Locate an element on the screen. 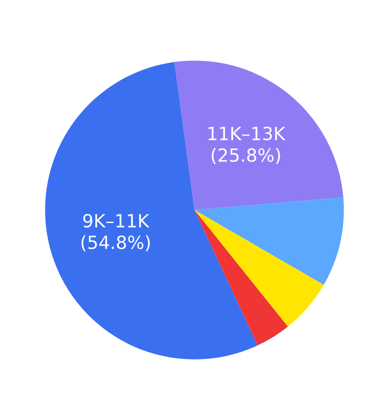 The width and height of the screenshot is (389, 420). slice-label: 11K–13K is located at coordinates (247, 133).